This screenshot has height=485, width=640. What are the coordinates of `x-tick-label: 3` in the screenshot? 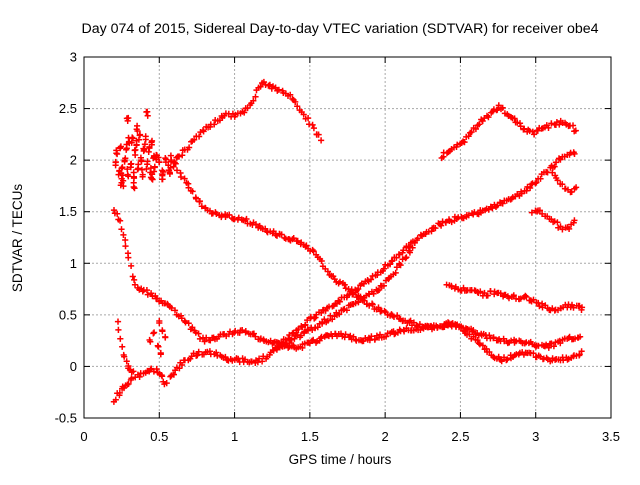 It's located at (535, 436).